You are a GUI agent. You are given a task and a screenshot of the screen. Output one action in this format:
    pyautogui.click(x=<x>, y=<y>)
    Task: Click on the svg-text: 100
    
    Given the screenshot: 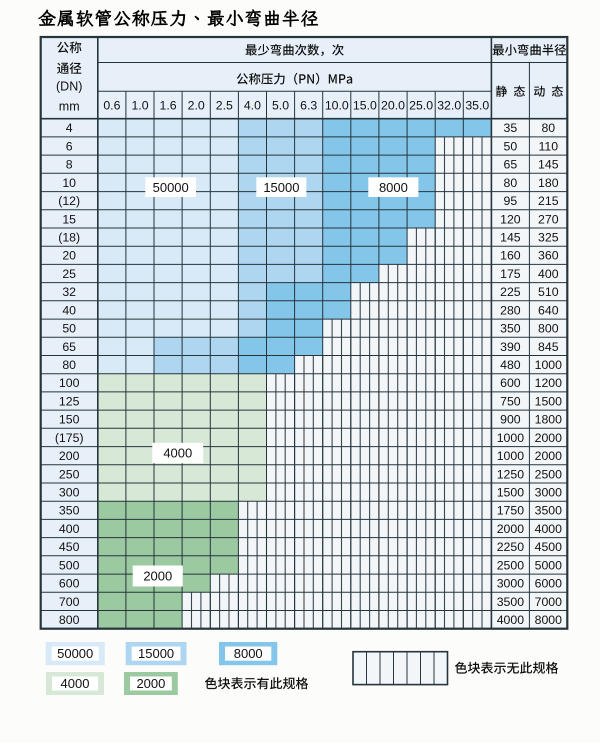 What is the action you would take?
    pyautogui.click(x=69, y=383)
    